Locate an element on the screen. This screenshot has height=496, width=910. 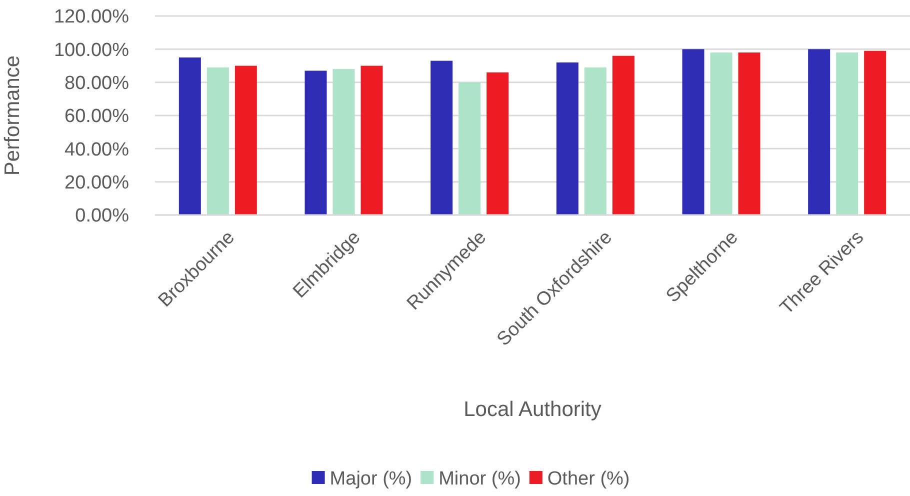
legend-label: Major (%) is located at coordinates (371, 479).